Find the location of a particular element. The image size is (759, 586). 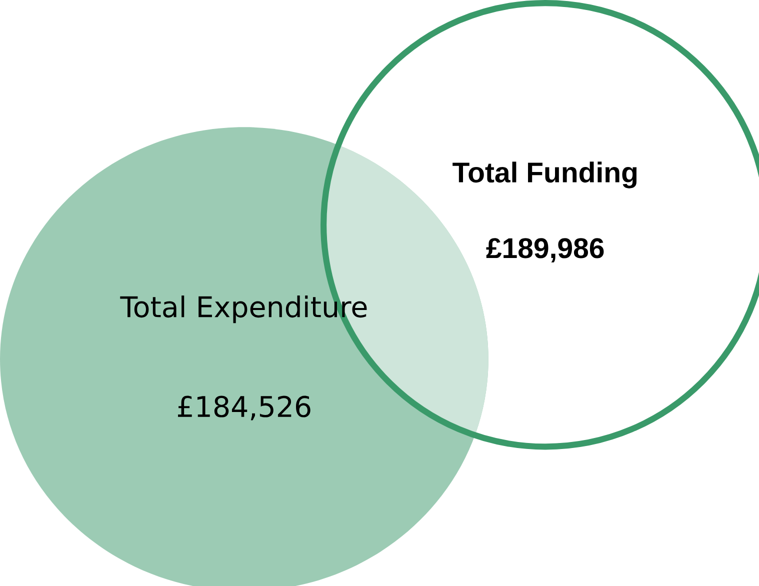

data-label: £189,986 is located at coordinates (545, 250).